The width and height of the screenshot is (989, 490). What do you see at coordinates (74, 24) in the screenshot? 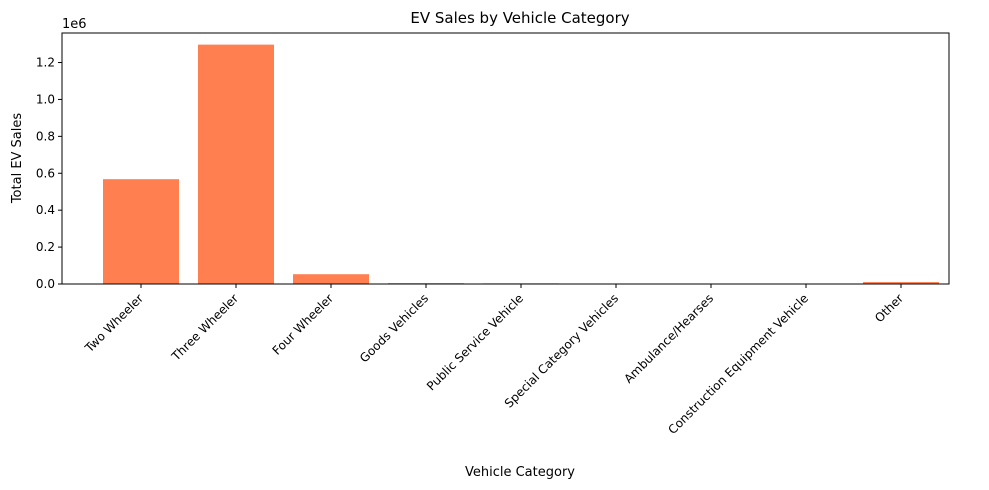
I see `y-offset-text: 1e6` at bounding box center [74, 24].